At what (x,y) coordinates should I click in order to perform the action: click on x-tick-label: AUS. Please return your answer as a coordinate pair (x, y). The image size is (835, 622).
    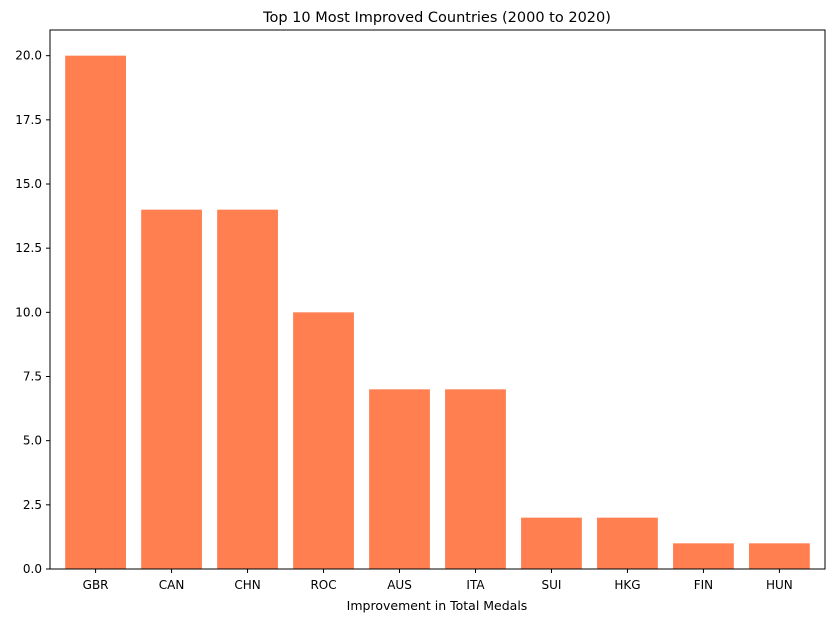
    Looking at the image, I should click on (399, 585).